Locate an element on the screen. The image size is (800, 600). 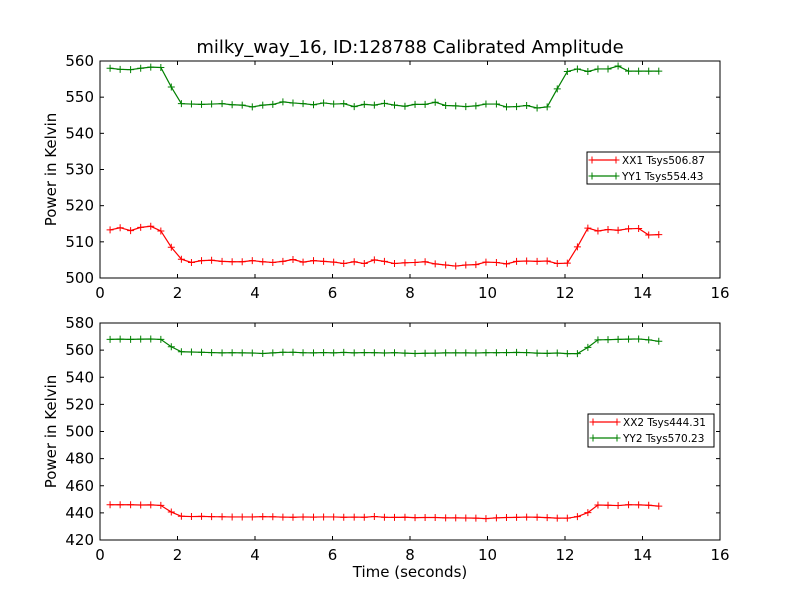
x-axis-label: Time (seconds) is located at coordinates (410, 572).